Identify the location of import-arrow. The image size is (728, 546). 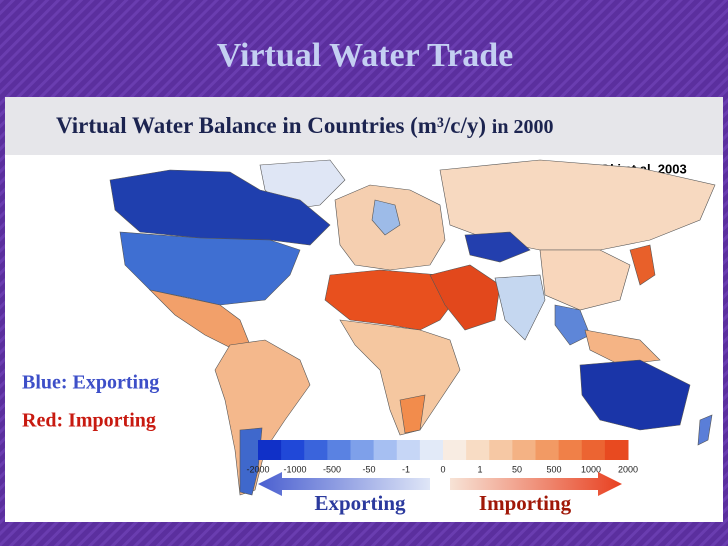
(536, 484).